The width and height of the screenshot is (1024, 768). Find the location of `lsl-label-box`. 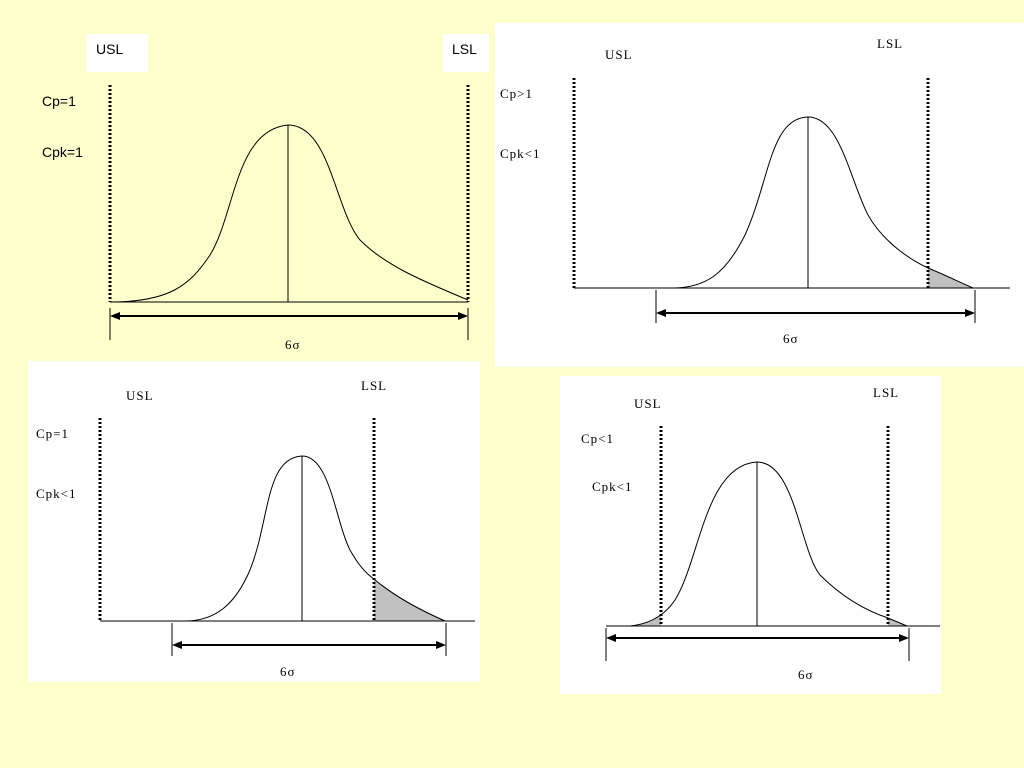

lsl-label-box is located at coordinates (466, 53).